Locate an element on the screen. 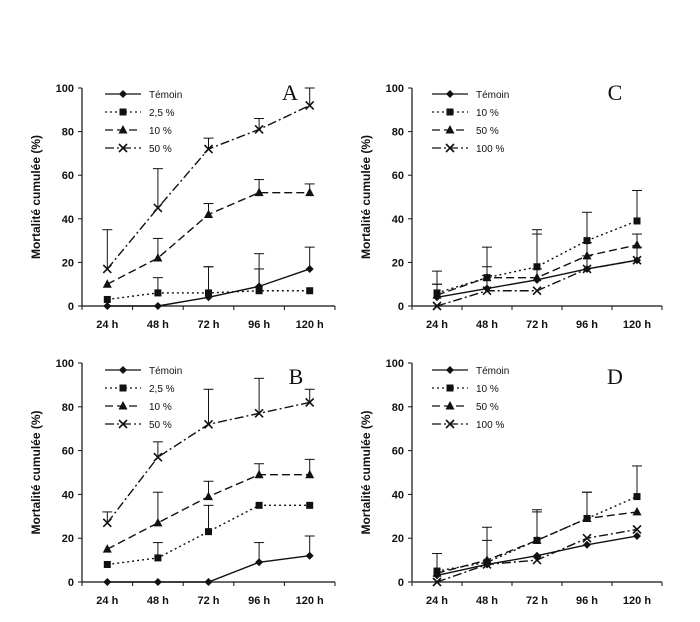 Image resolution: width=700 pixels, height=622 pixels. series-1: 2,5 % is located at coordinates (208, 205).